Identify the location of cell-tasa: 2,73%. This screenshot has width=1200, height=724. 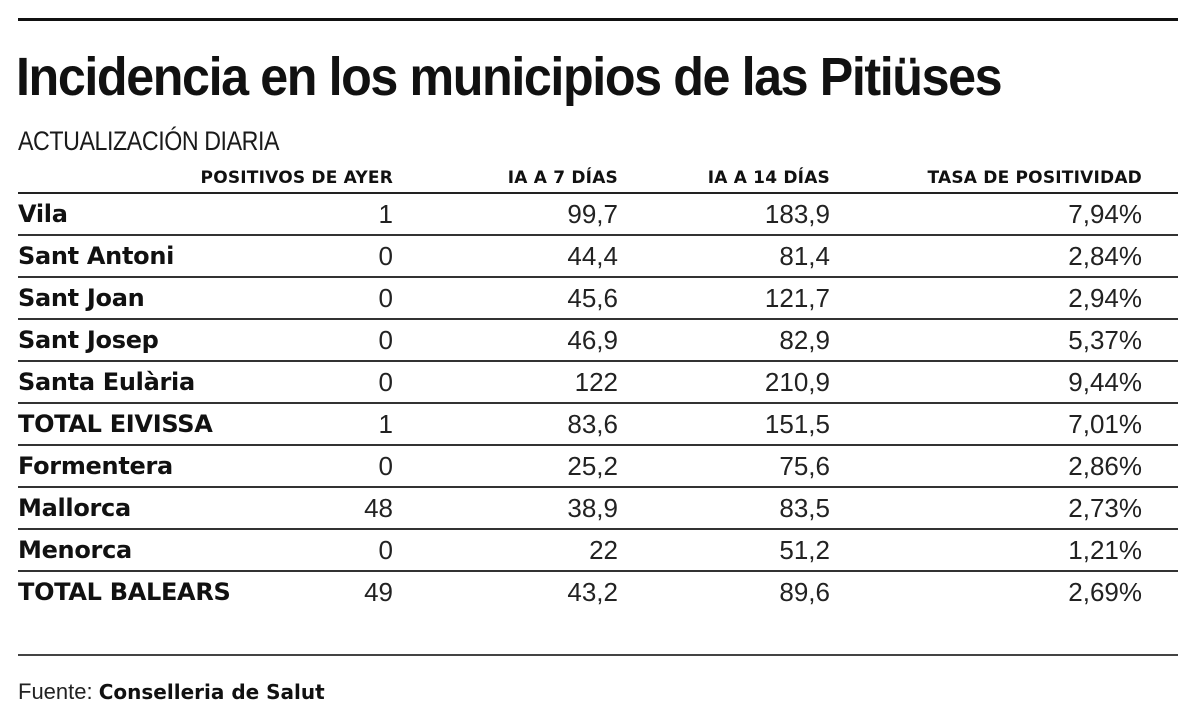
(1105, 508).